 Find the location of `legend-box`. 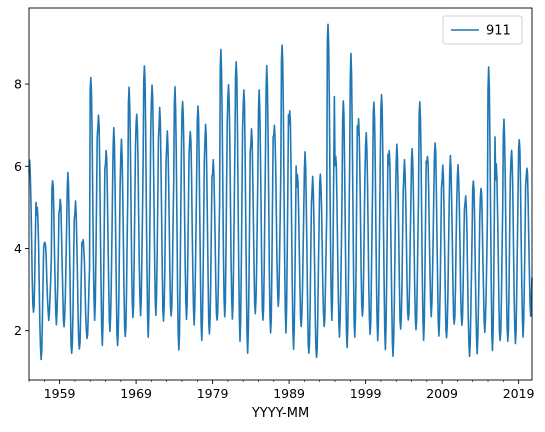

legend-box is located at coordinates (482, 30).